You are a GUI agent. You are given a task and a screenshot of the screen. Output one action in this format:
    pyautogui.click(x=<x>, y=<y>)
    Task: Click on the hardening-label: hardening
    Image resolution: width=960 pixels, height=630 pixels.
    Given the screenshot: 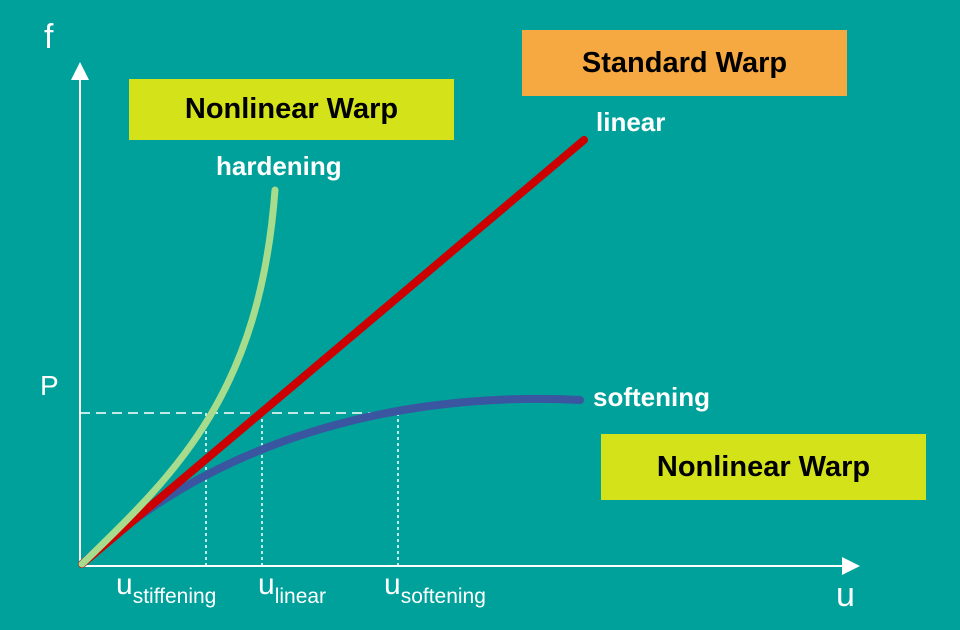 What is the action you would take?
    pyautogui.click(x=279, y=166)
    